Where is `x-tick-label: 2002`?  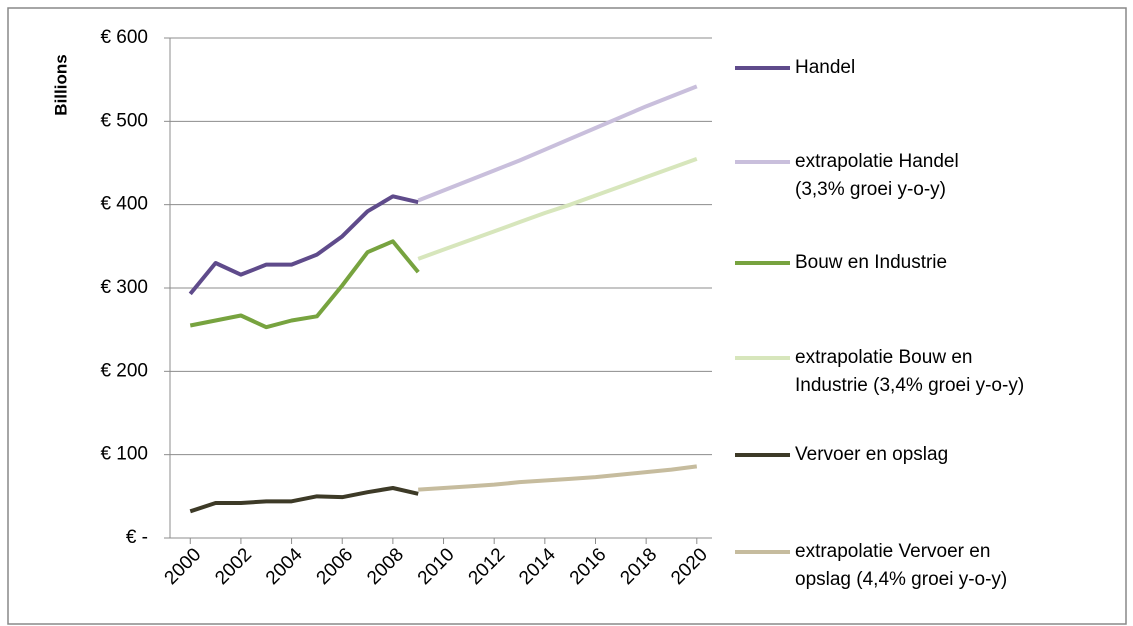 x-tick-label: 2002 is located at coordinates (233, 566).